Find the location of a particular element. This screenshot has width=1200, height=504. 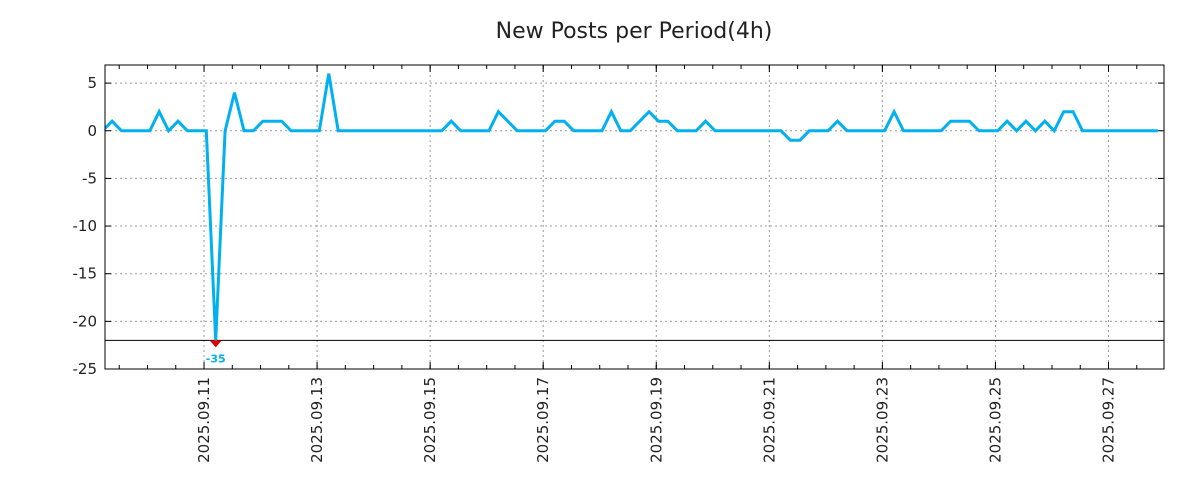

x-tick-label: 2025.09.27 is located at coordinates (1109, 420).